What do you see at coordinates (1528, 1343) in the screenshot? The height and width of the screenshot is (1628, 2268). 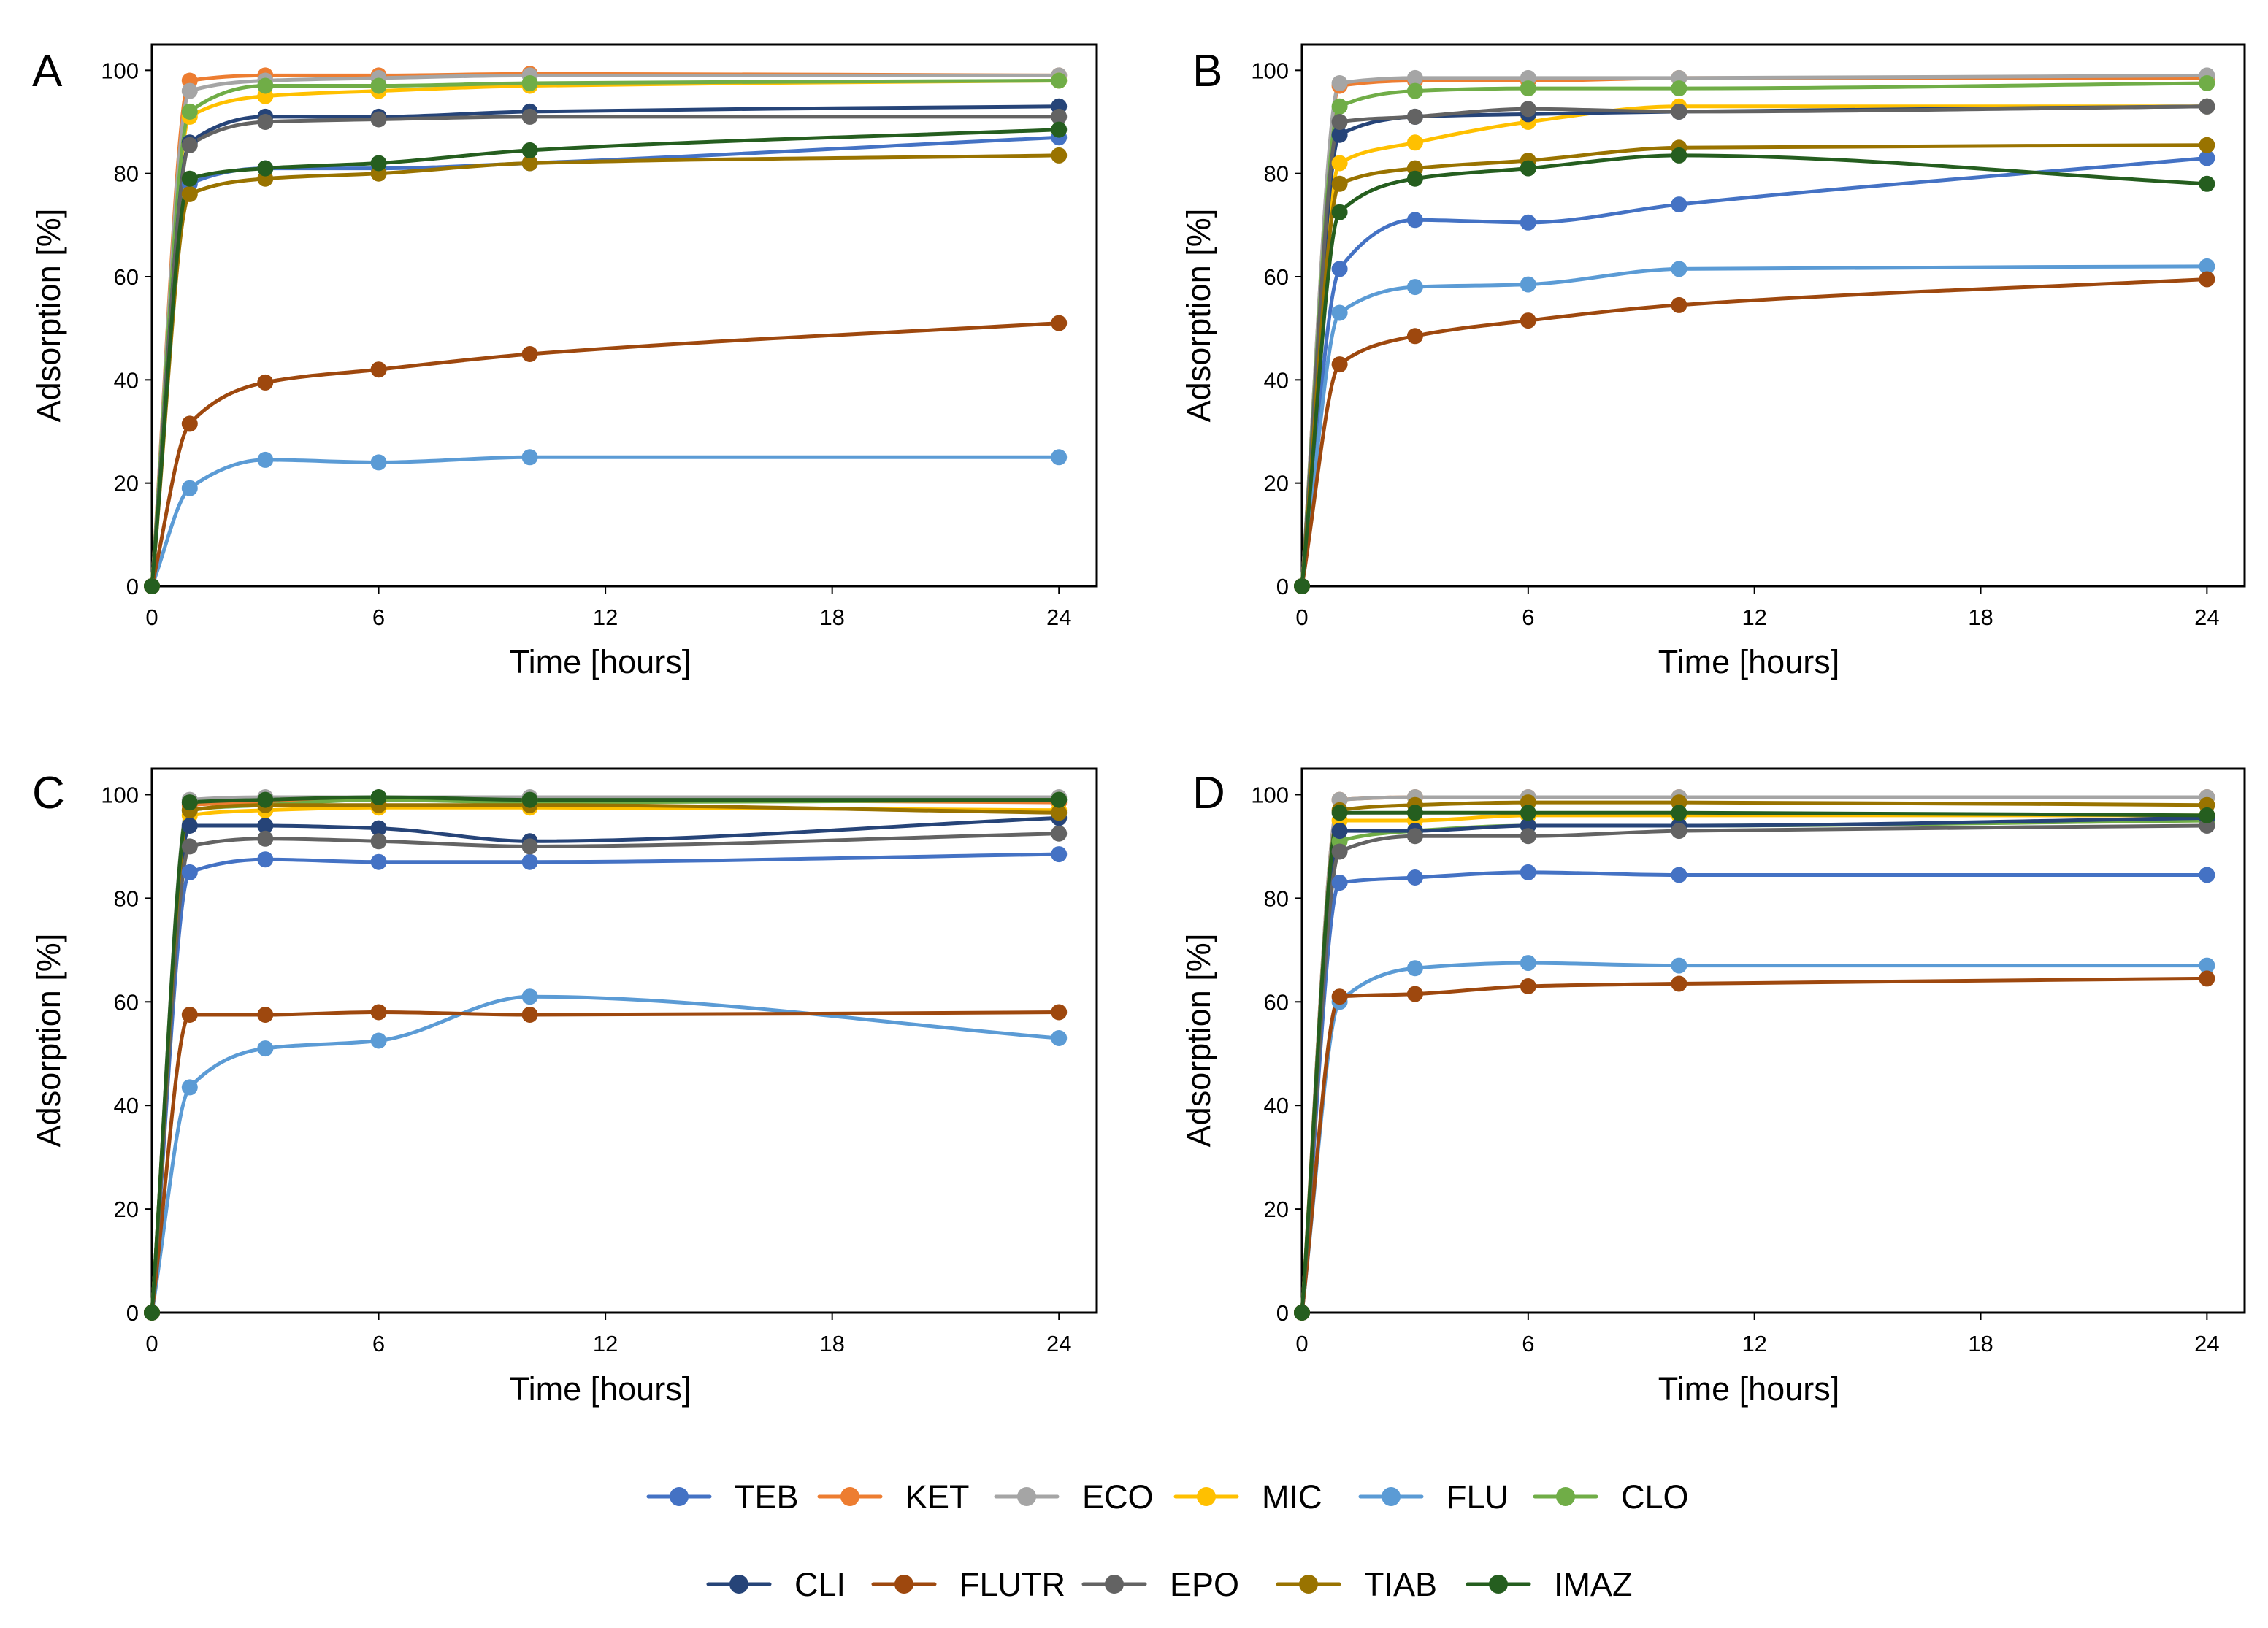 I see `x-tick-label: 6` at bounding box center [1528, 1343].